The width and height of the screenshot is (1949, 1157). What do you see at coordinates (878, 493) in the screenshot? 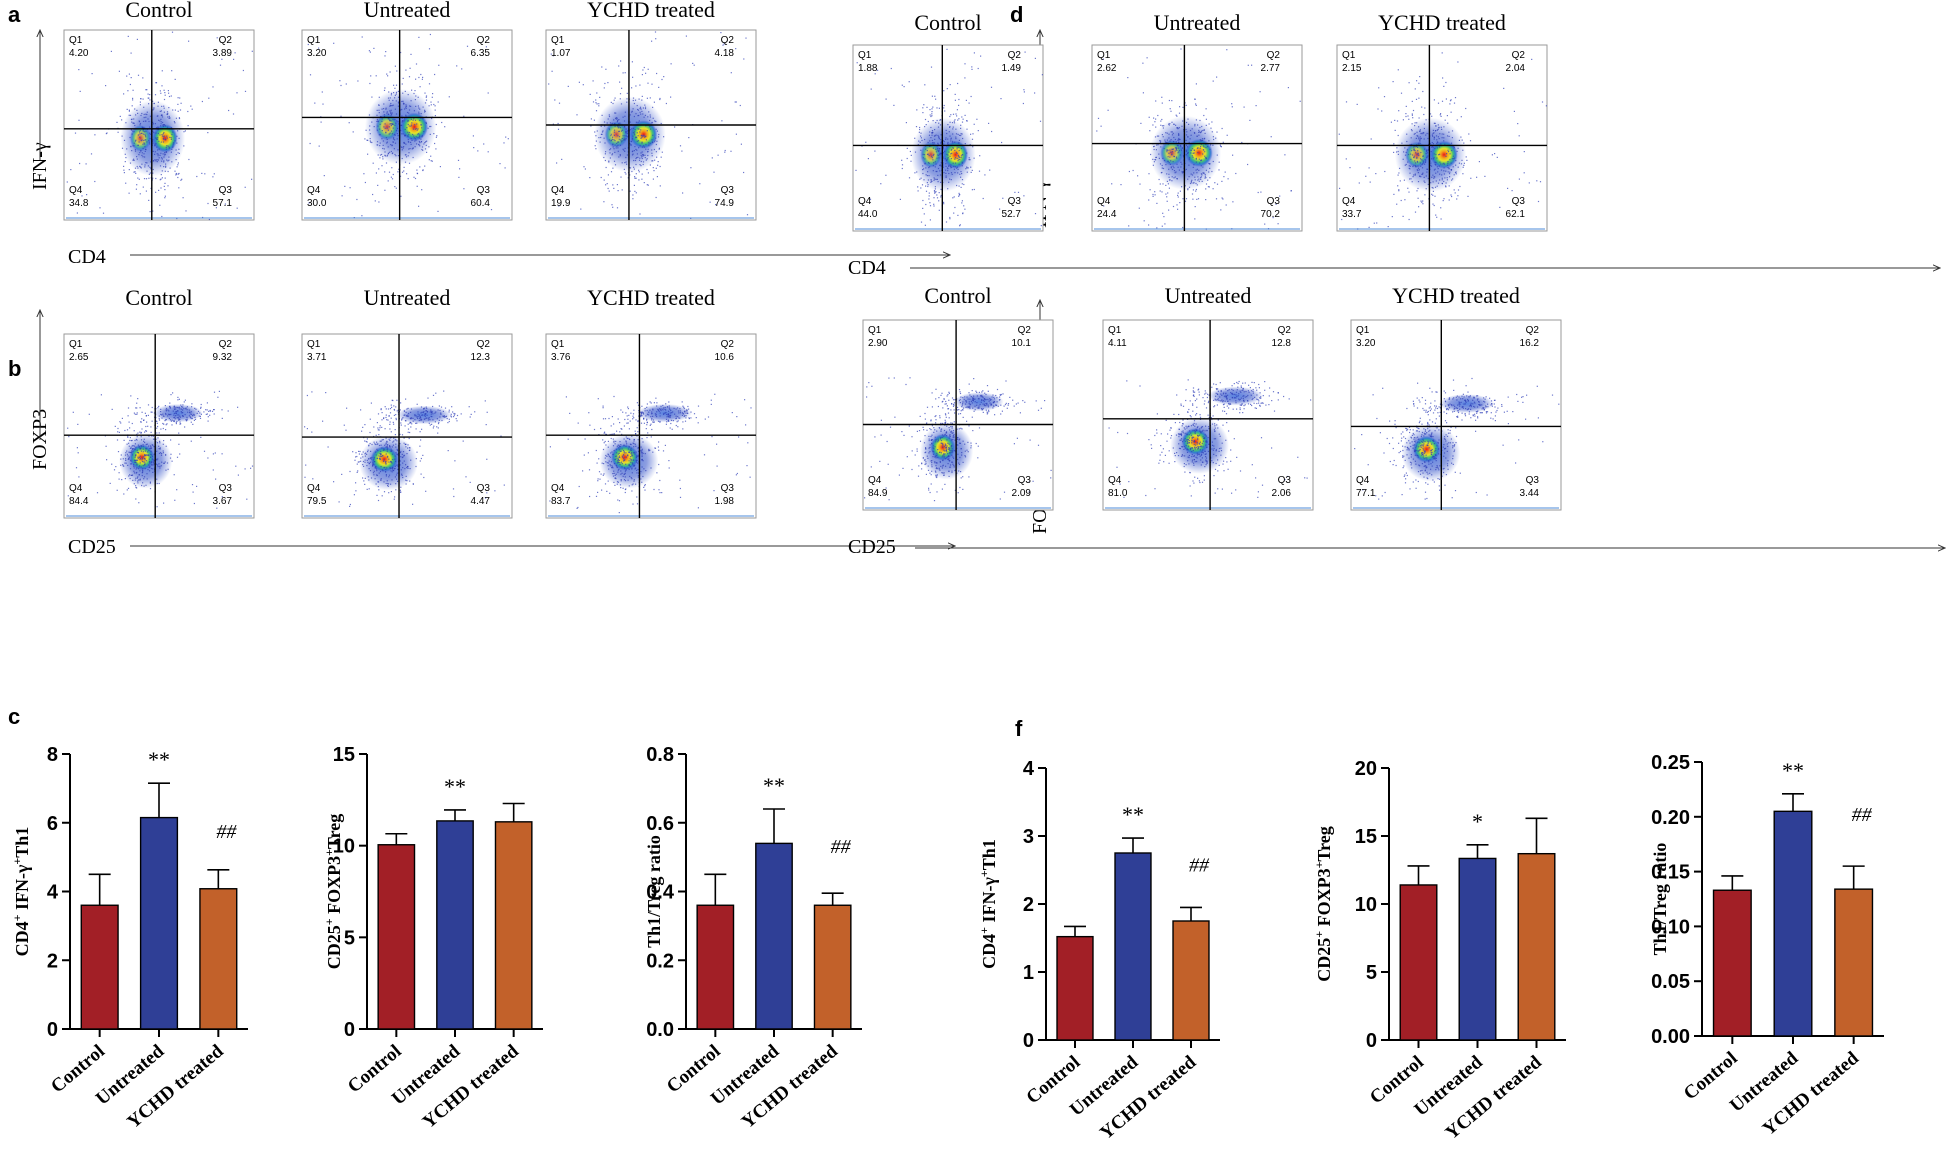
I see `quadrant-q4-value: 84.9` at bounding box center [878, 493].